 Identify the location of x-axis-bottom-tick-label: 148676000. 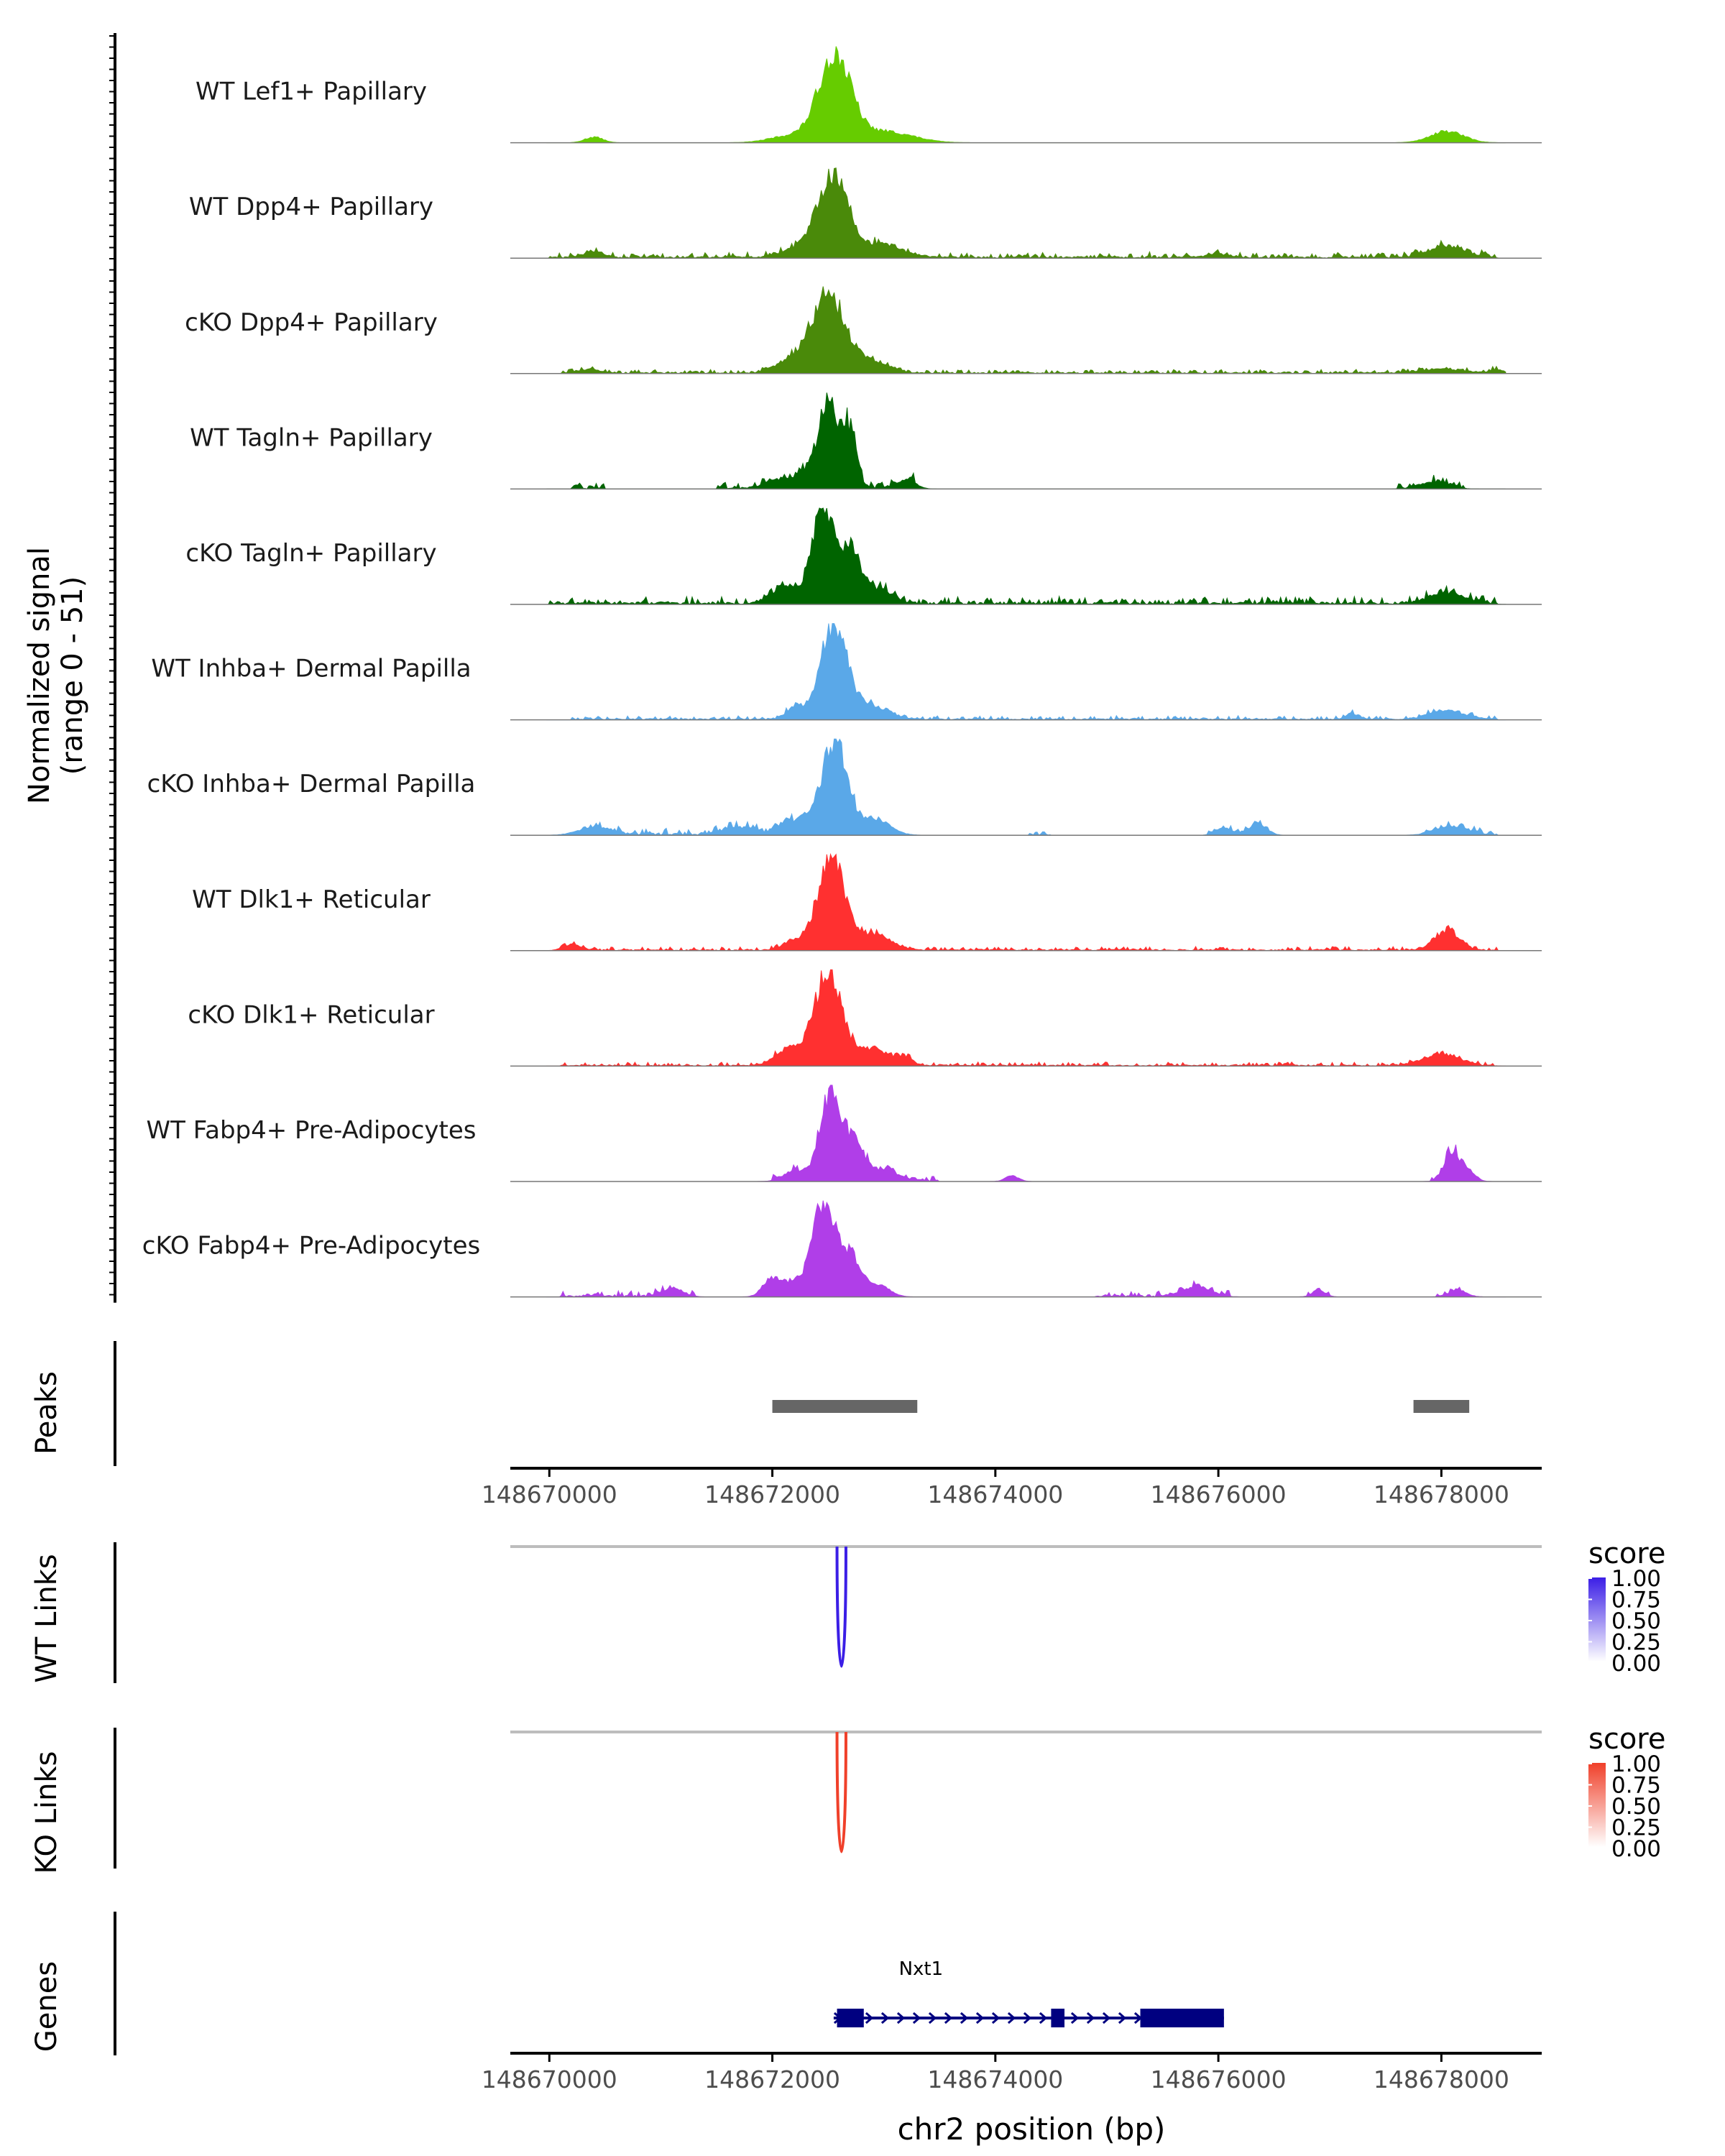
(1219, 2079).